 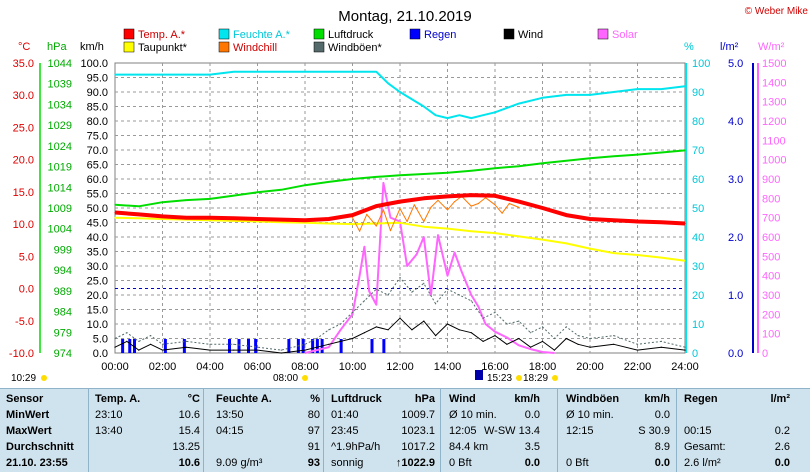 I want to click on solar-tick-label: 1400, so click(x=774, y=83).